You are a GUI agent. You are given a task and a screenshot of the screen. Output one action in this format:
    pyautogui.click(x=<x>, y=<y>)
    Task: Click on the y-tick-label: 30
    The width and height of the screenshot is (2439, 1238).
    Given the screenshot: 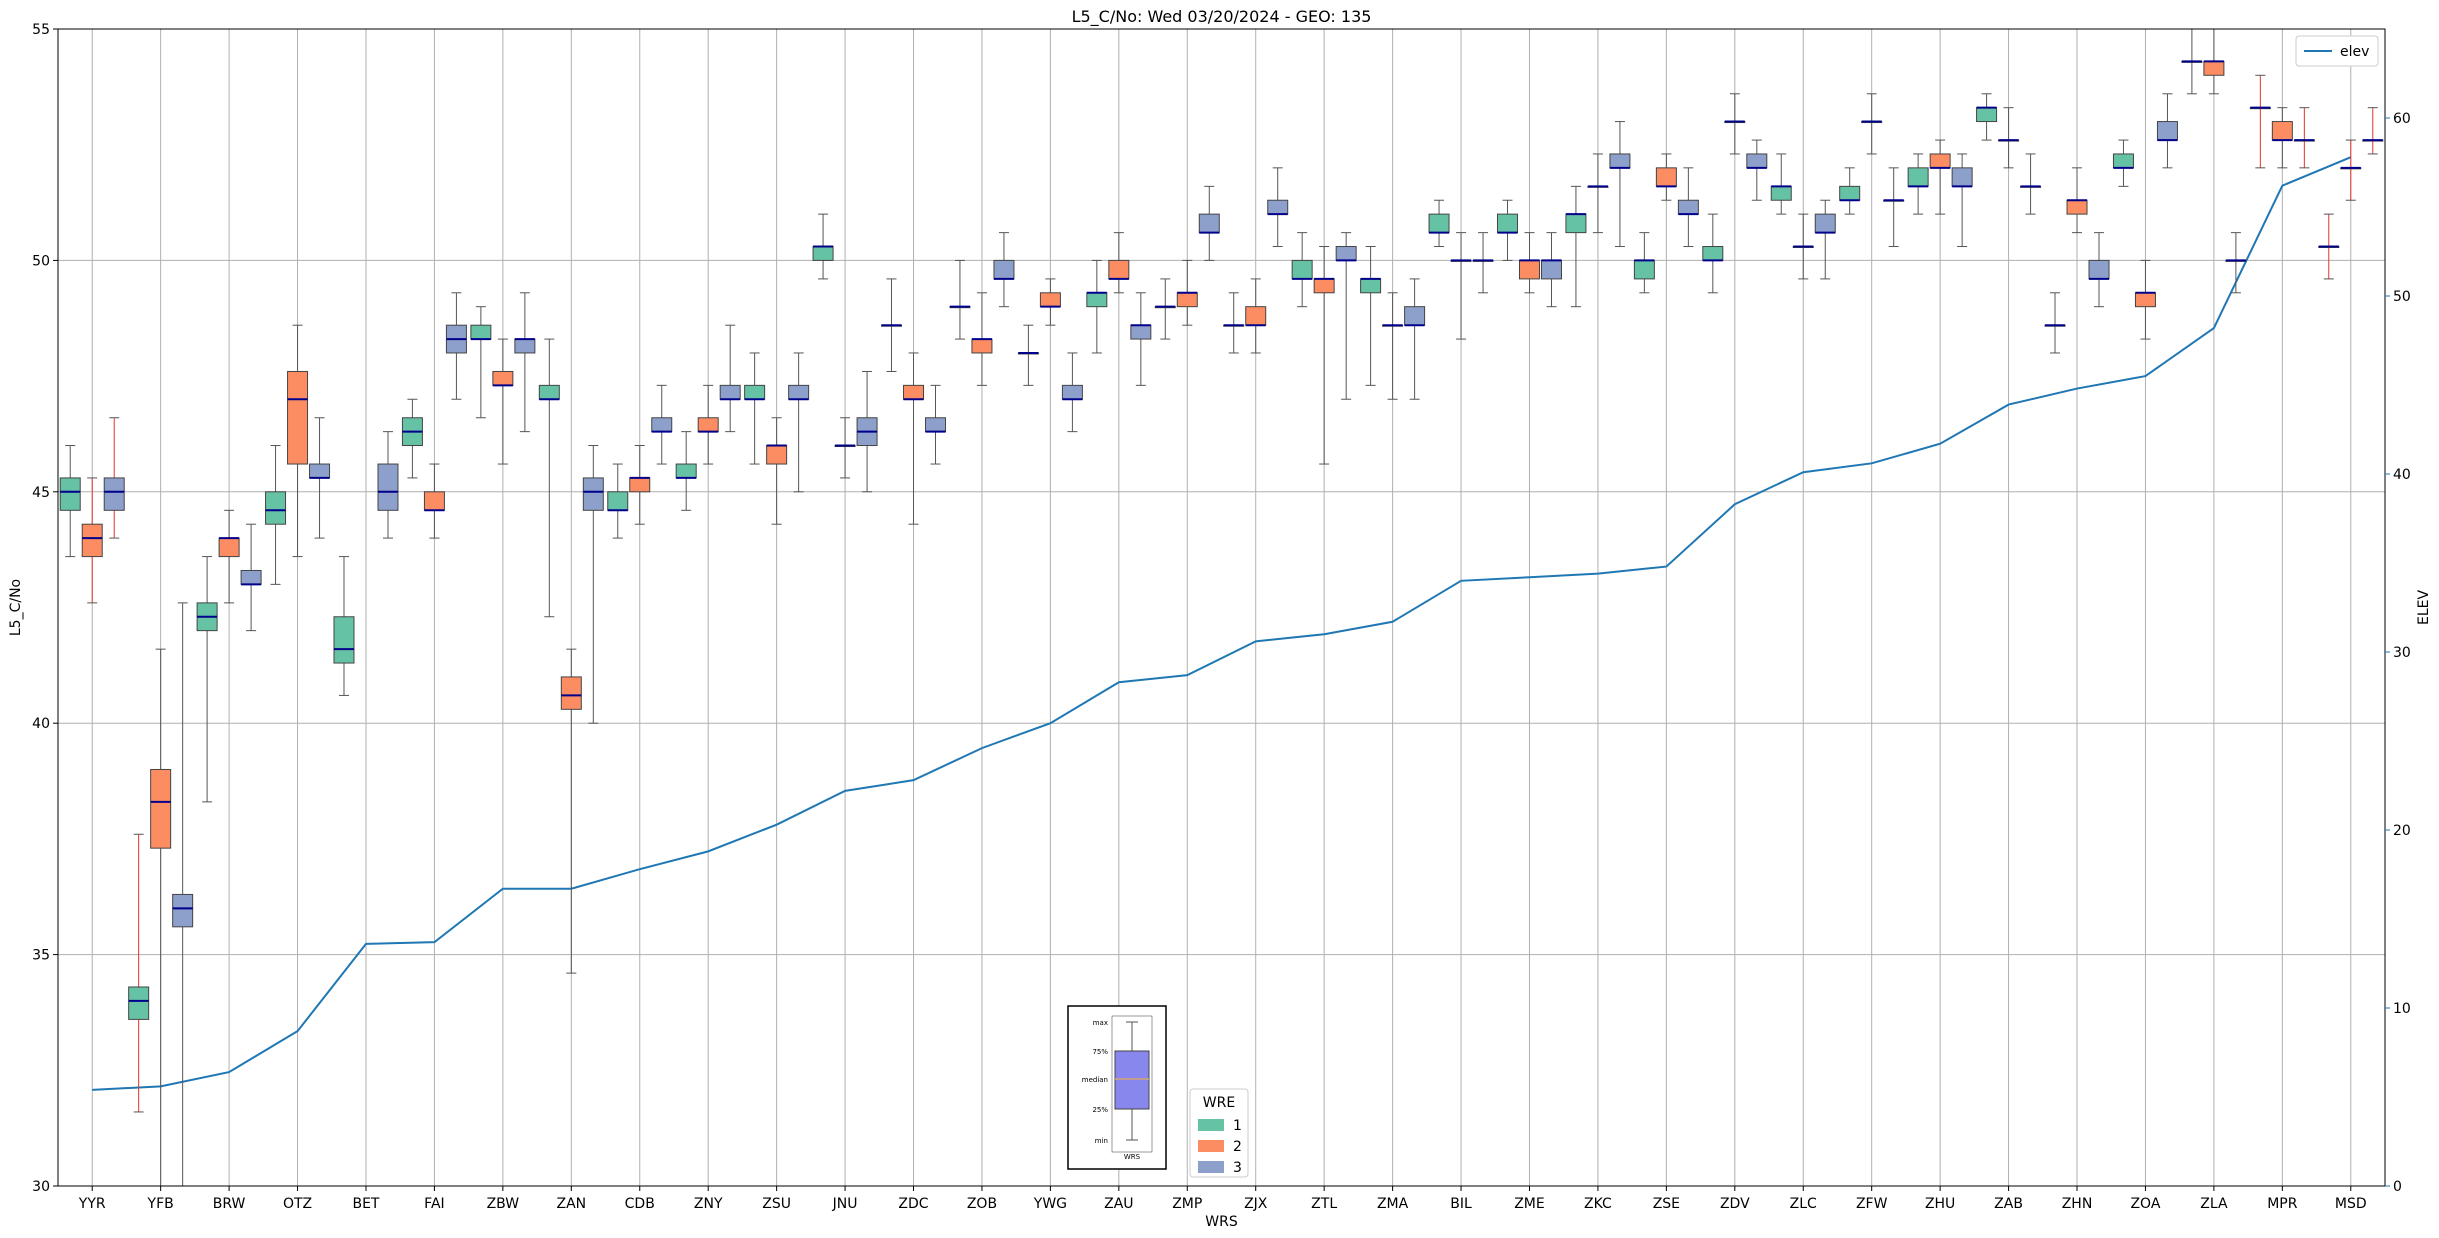 What is the action you would take?
    pyautogui.click(x=41, y=1187)
    